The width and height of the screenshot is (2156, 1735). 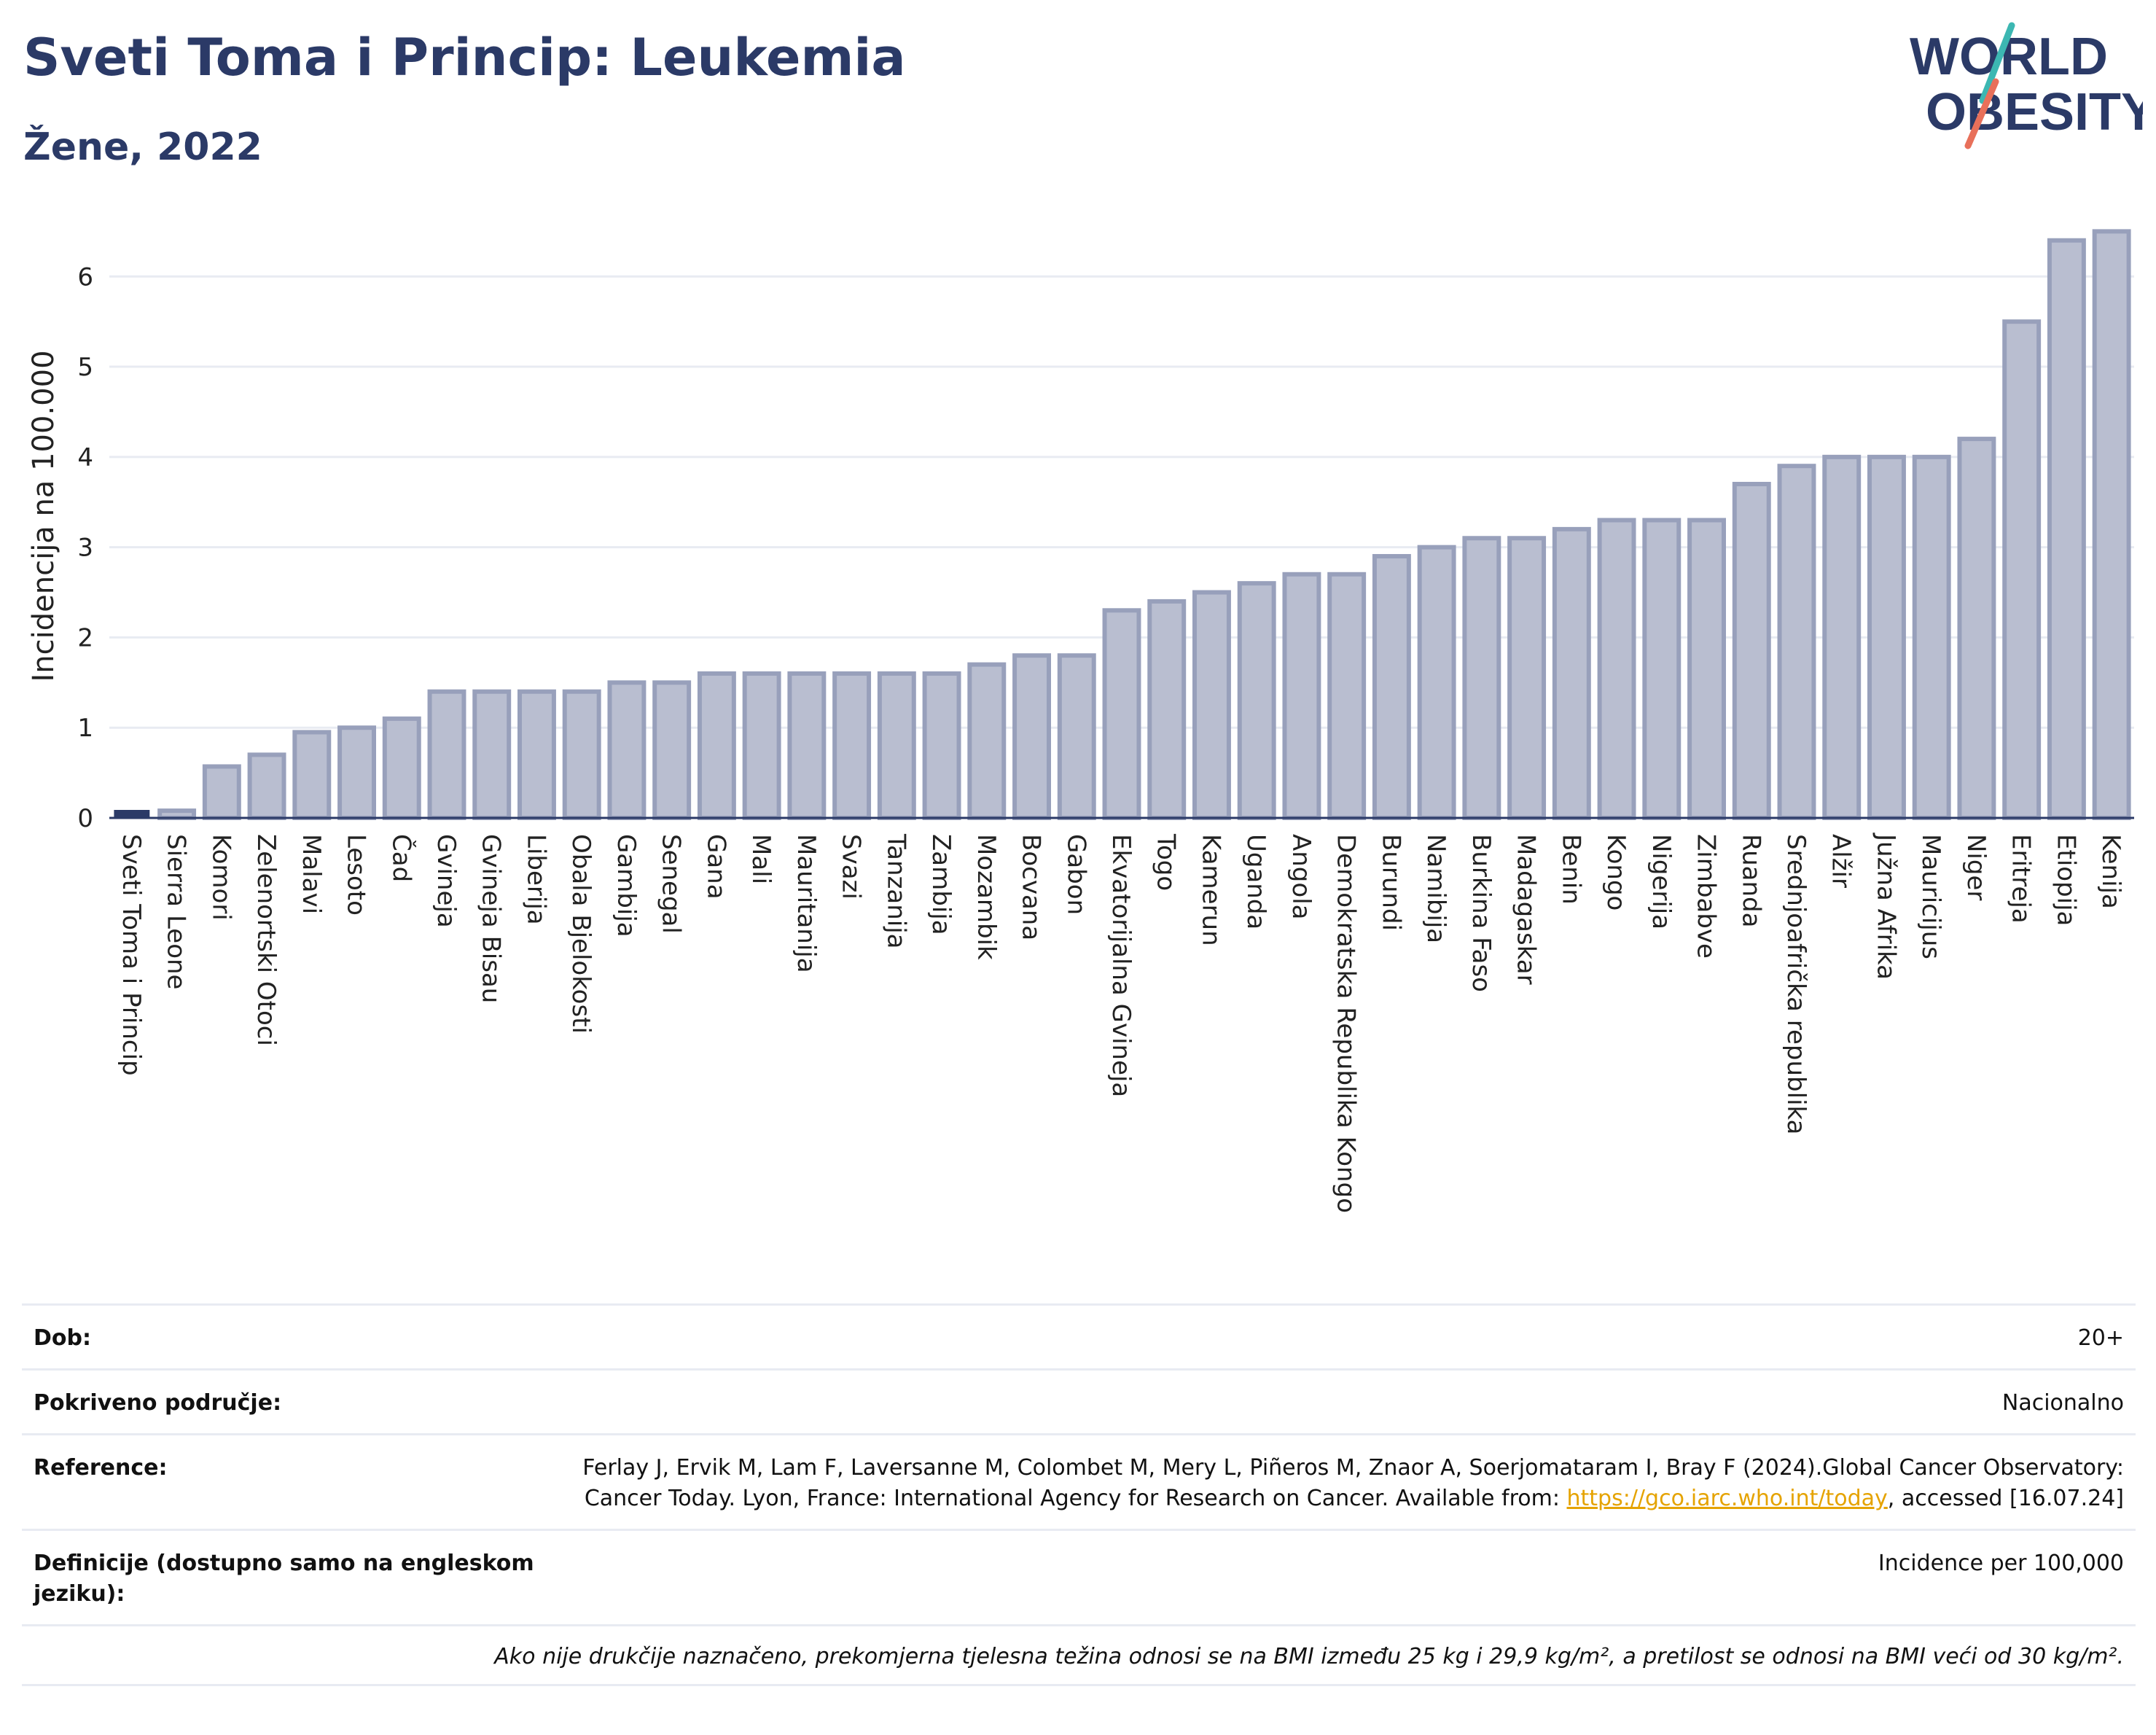 I want to click on x-tick-label: Eritreja, so click(x=2022, y=879).